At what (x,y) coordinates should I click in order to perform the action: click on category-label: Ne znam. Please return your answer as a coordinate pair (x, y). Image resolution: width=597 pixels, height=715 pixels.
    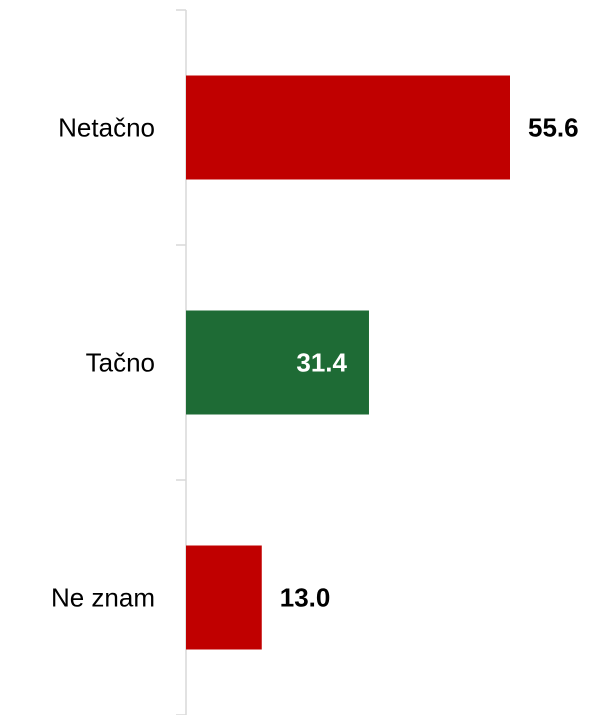
    Looking at the image, I should click on (103, 597).